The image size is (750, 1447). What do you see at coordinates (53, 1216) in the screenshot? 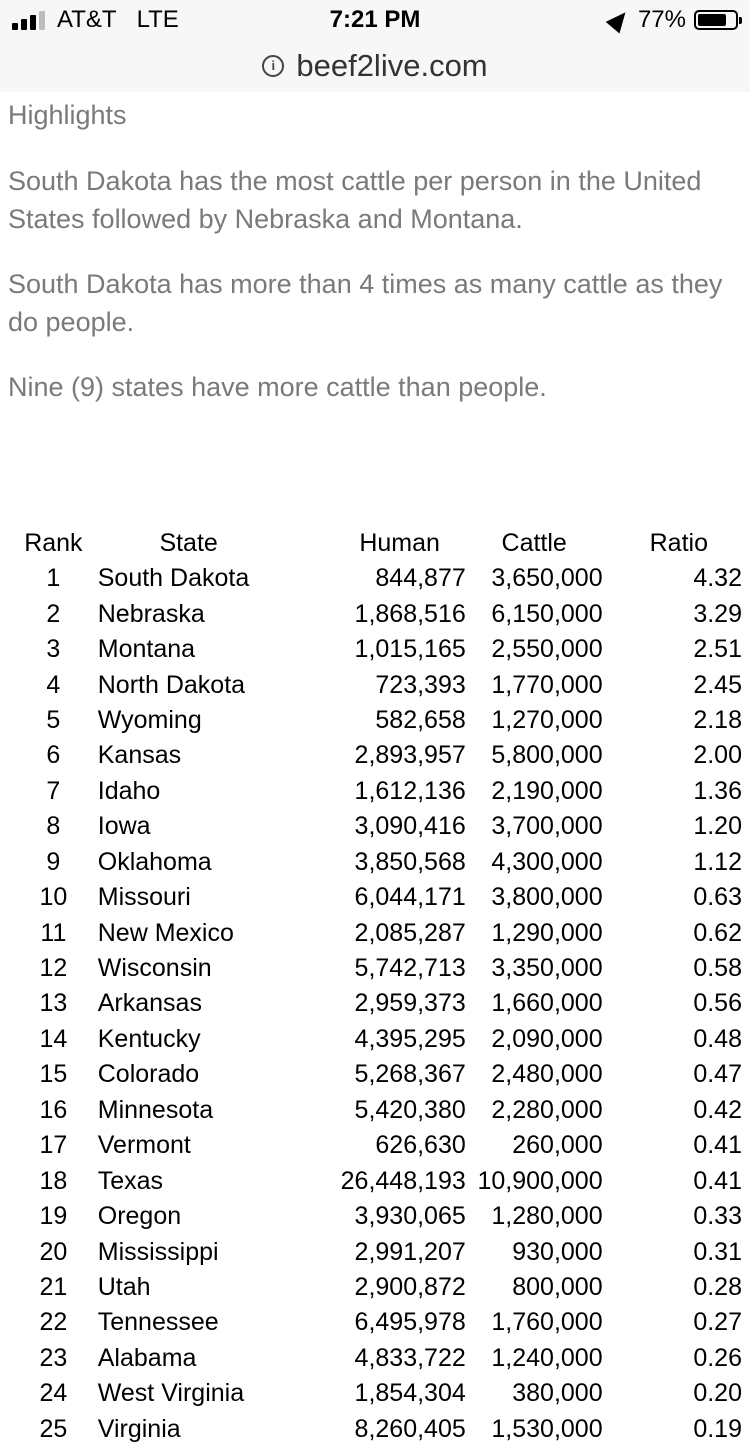
I see `cell-rank: 19` at bounding box center [53, 1216].